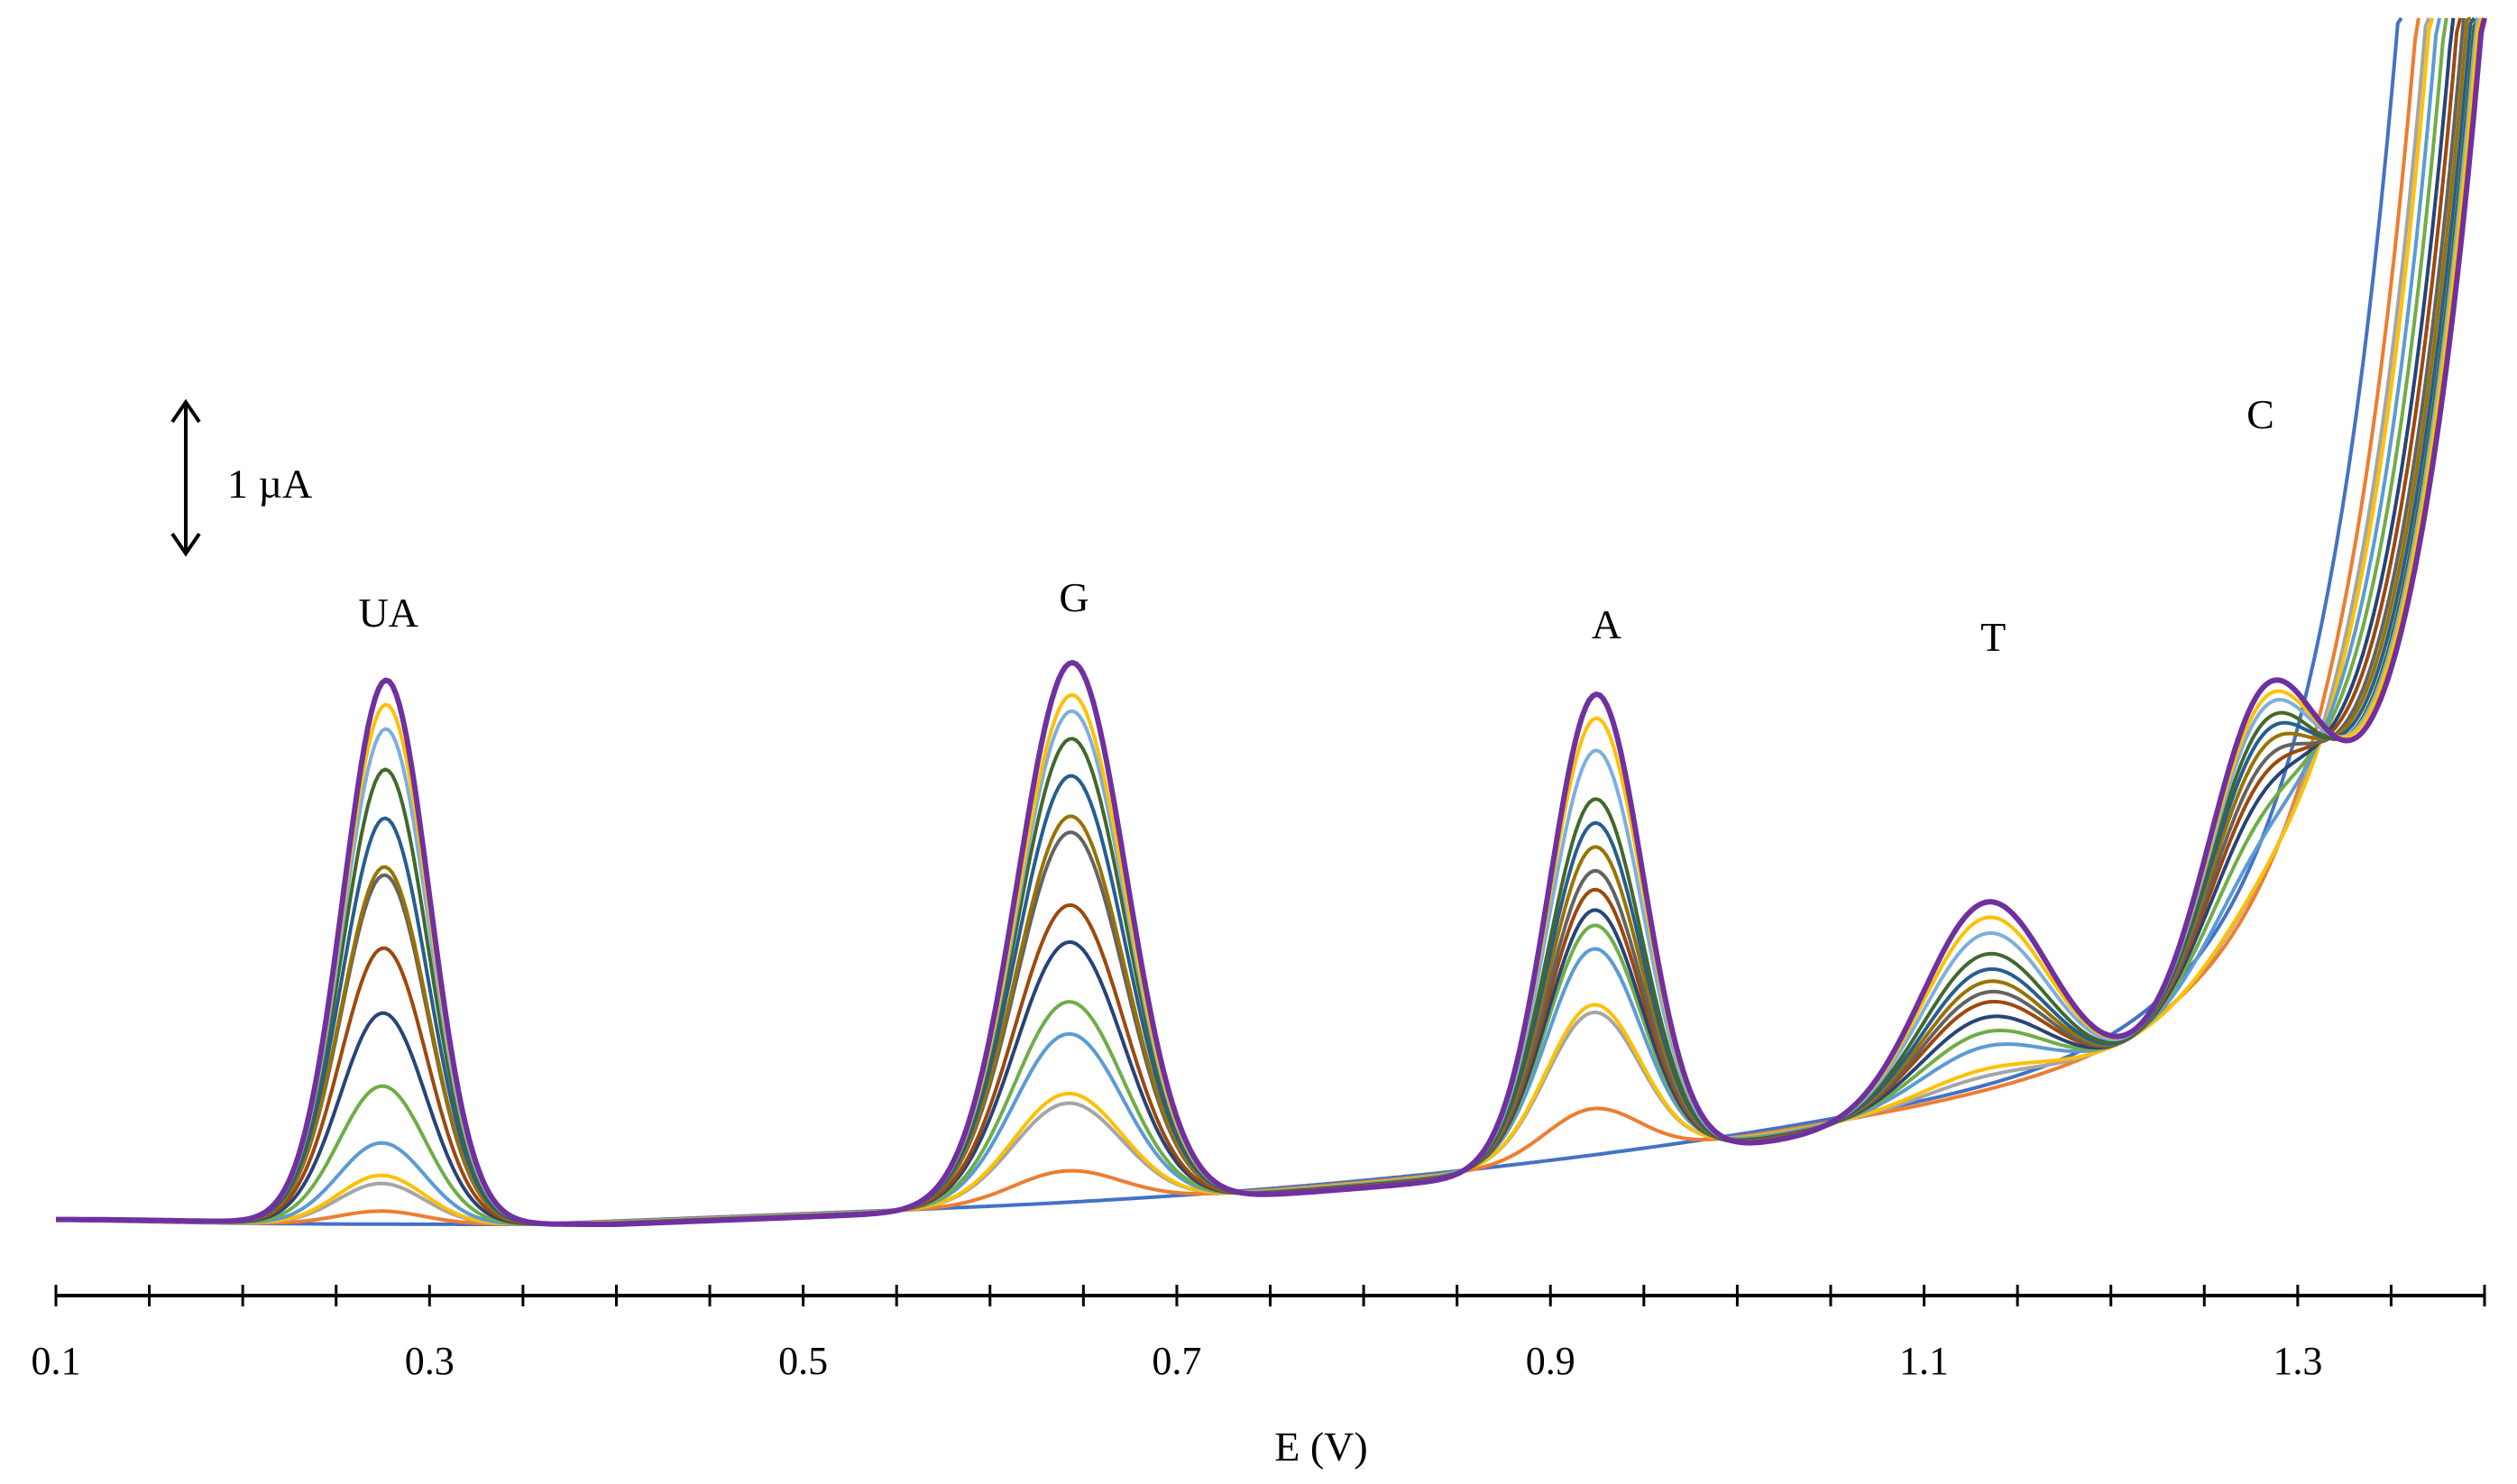 Image resolution: width=2517 pixels, height=1484 pixels. I want to click on x-axis: 0.1 0.3 0.5 0.7 0.9 1.1 1.3 E (V), so click(1259, 1377).